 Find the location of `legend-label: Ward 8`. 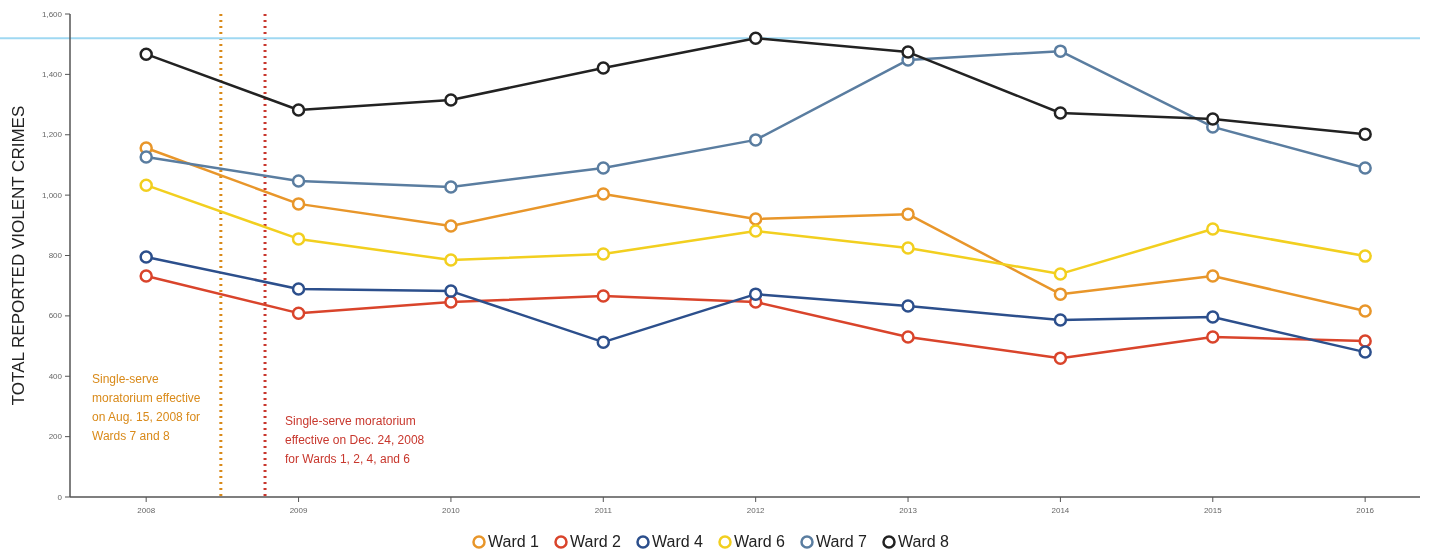

legend-label: Ward 8 is located at coordinates (924, 541).